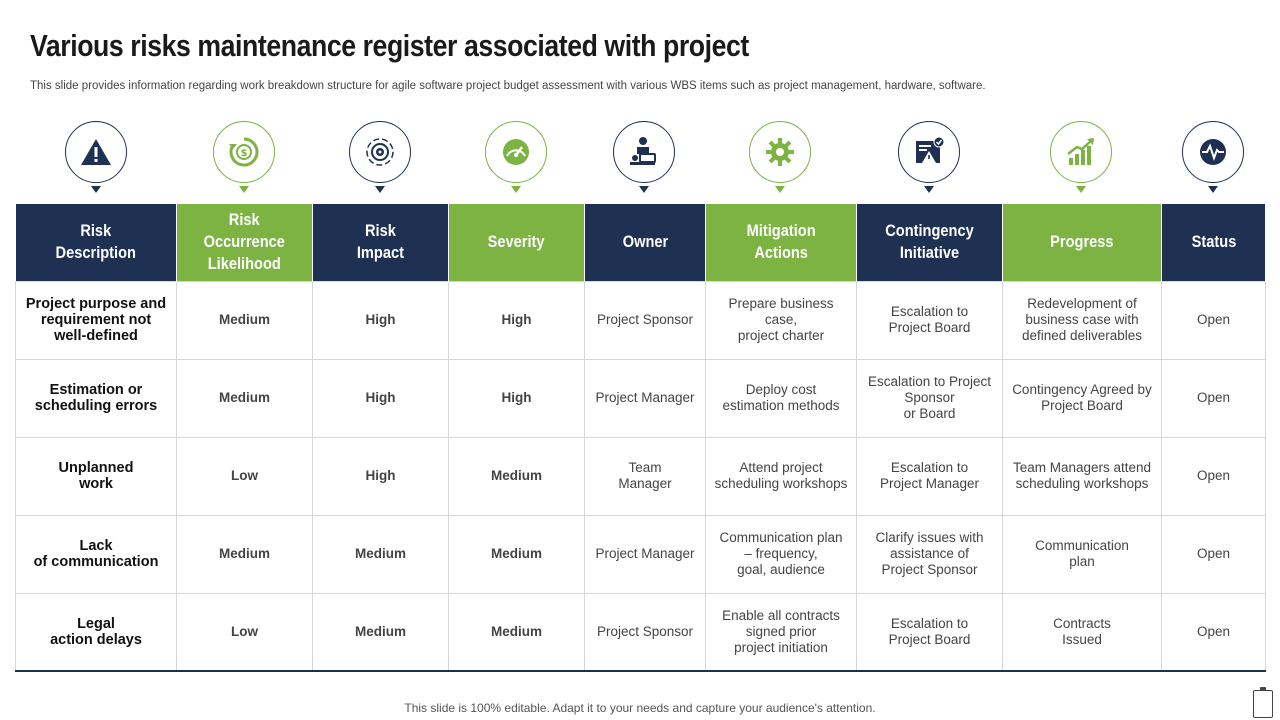  I want to click on header-progress: Progress, so click(1082, 242).